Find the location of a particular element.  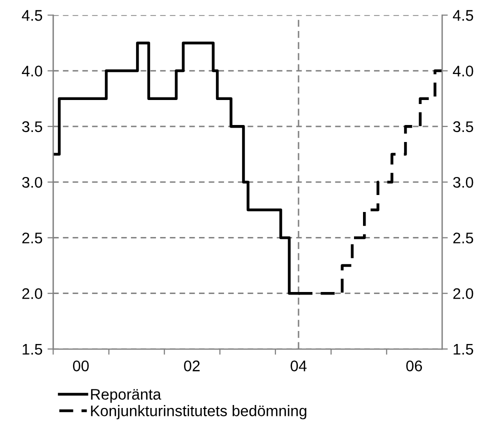

y2-tick-label: 4.0 is located at coordinates (463, 71).